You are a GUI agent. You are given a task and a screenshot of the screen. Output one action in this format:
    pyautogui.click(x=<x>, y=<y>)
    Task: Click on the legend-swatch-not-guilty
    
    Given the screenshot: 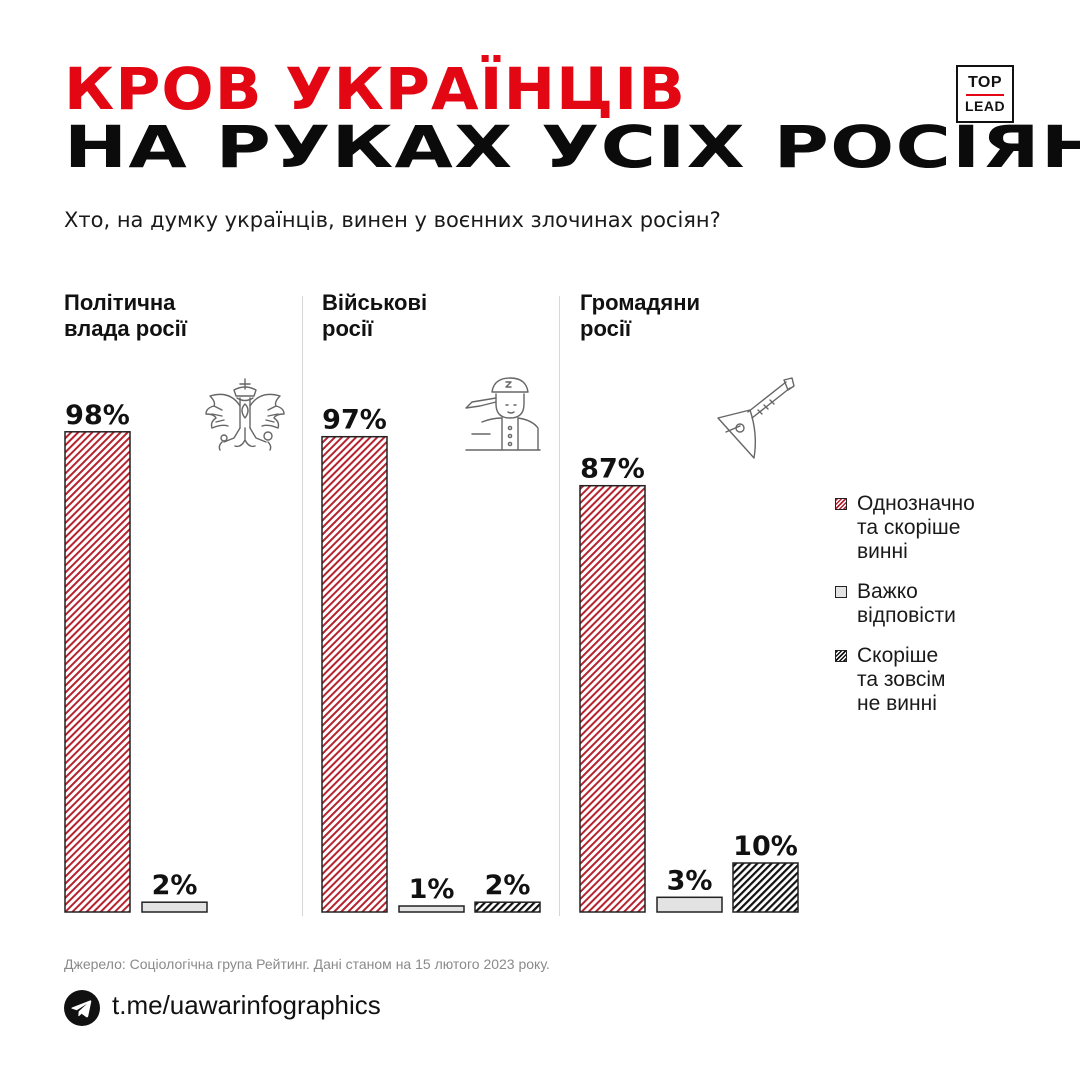 What is the action you would take?
    pyautogui.click(x=841, y=656)
    